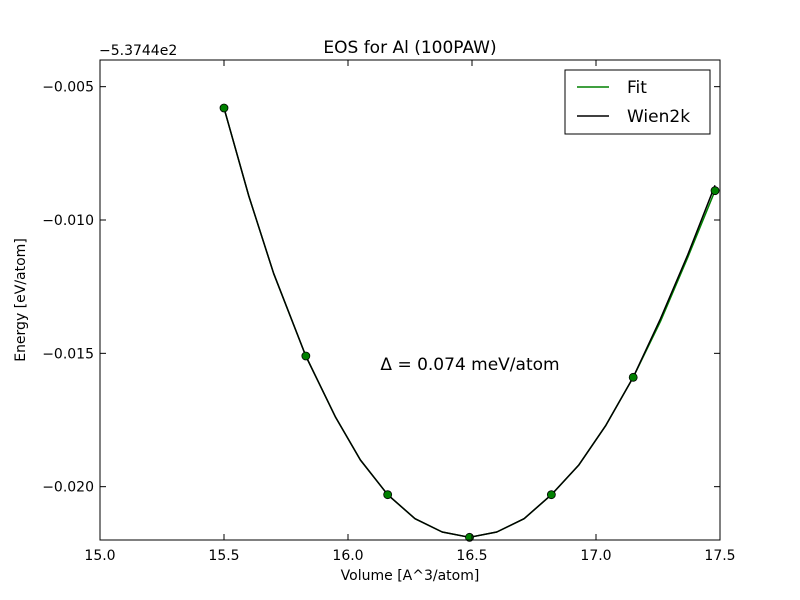 The width and height of the screenshot is (800, 600). What do you see at coordinates (68, 221) in the screenshot?
I see `y-tick-label: −0.010` at bounding box center [68, 221].